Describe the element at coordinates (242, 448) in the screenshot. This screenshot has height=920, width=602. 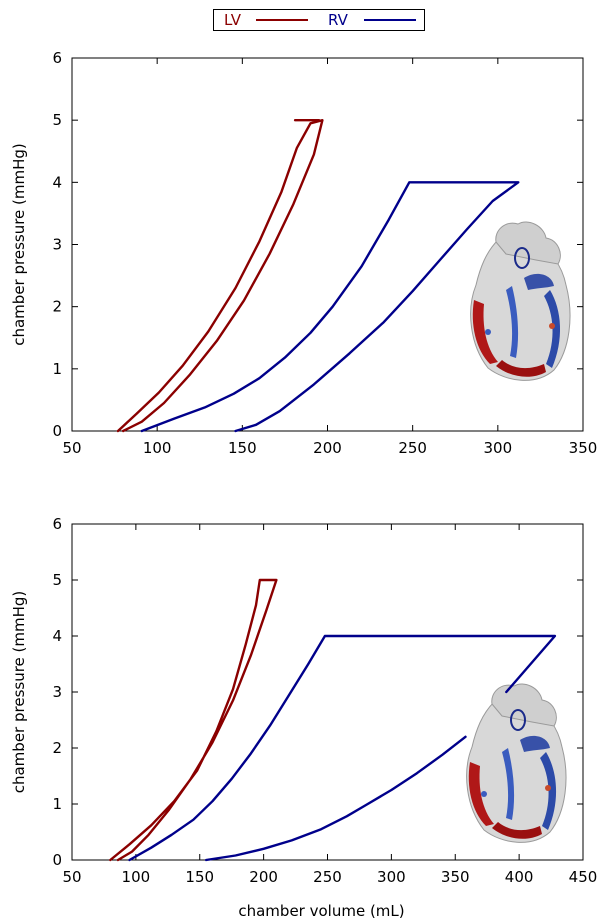
I see `x-tick-label-0-2: 150` at that location.